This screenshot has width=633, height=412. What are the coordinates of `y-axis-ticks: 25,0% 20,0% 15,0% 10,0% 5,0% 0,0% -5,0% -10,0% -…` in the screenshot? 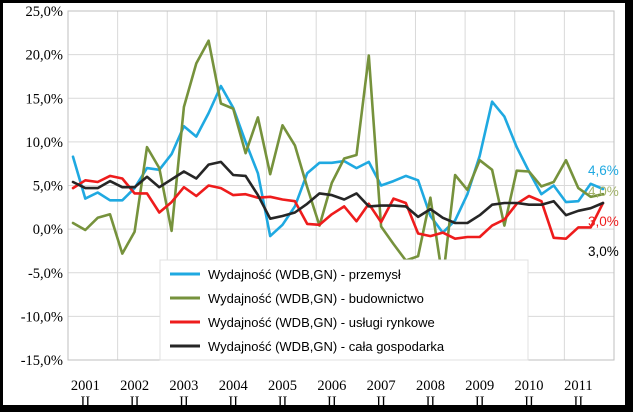 It's located at (42, 186).